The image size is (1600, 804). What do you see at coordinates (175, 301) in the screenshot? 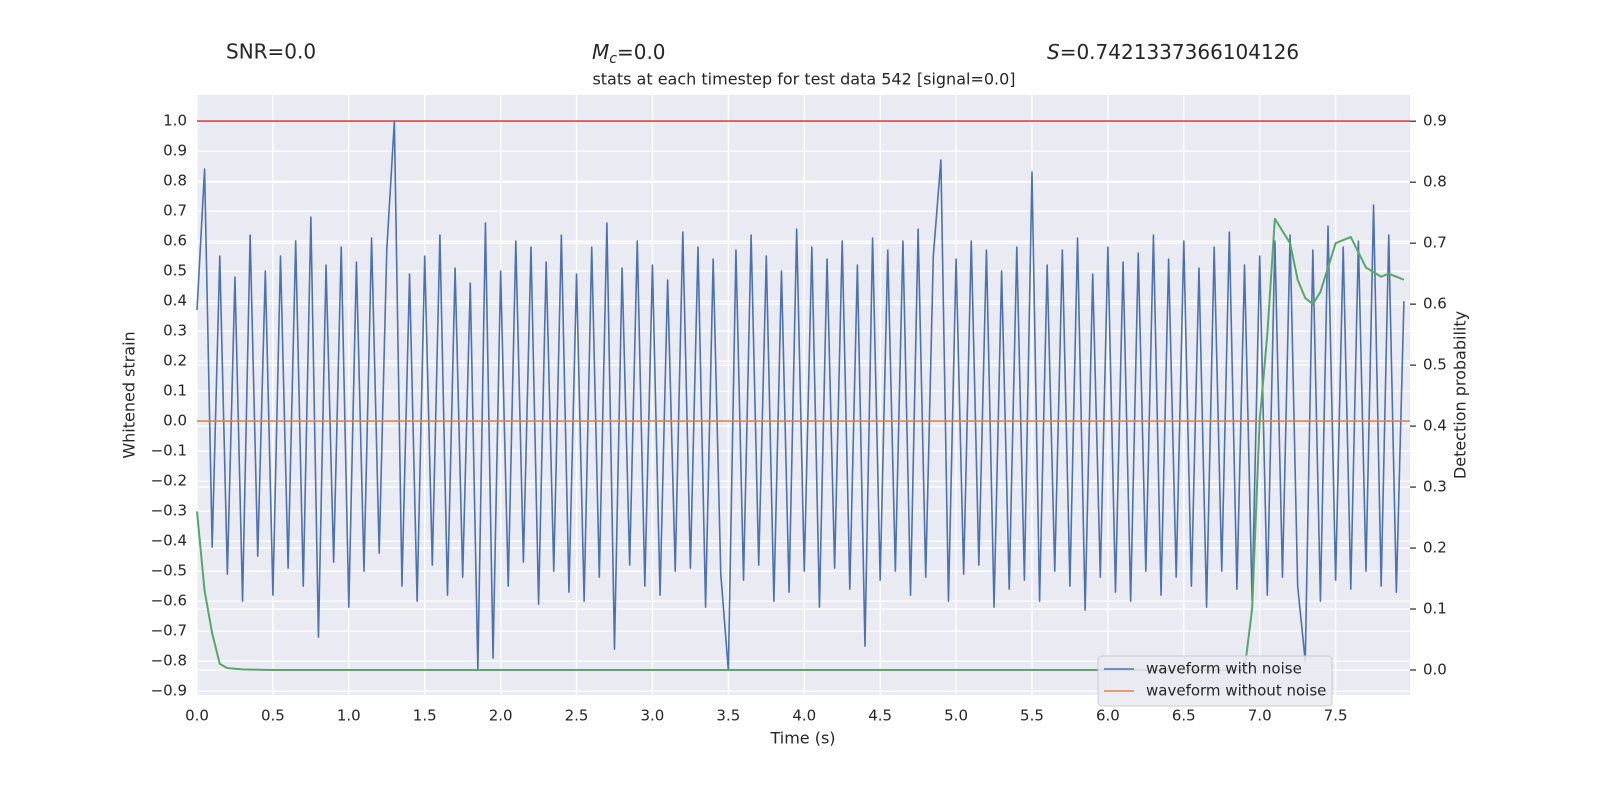
I see `y-tick-label: 0.4` at bounding box center [175, 301].